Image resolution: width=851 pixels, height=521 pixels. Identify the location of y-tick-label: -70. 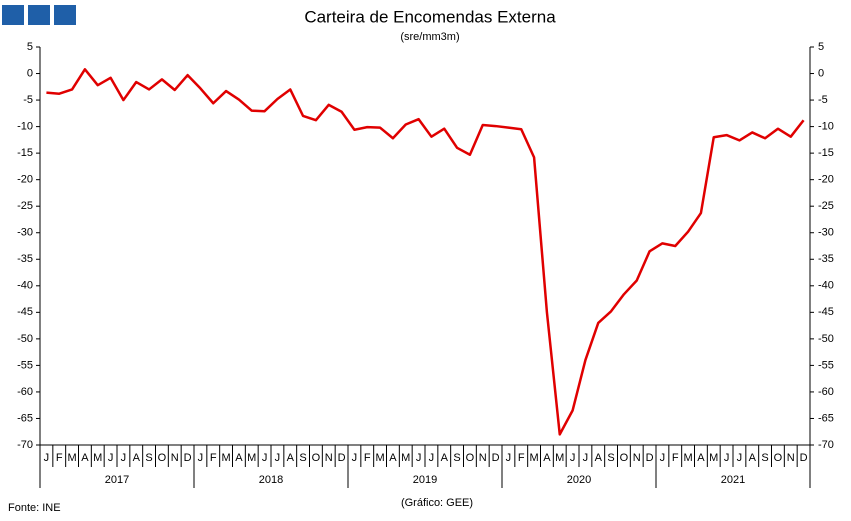
(25, 445).